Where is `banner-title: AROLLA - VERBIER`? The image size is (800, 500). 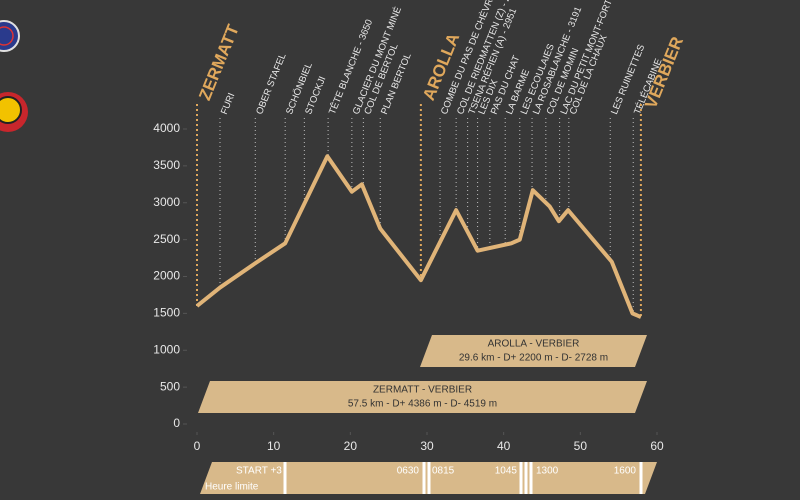
banner-title: AROLLA - VERBIER is located at coordinates (534, 344).